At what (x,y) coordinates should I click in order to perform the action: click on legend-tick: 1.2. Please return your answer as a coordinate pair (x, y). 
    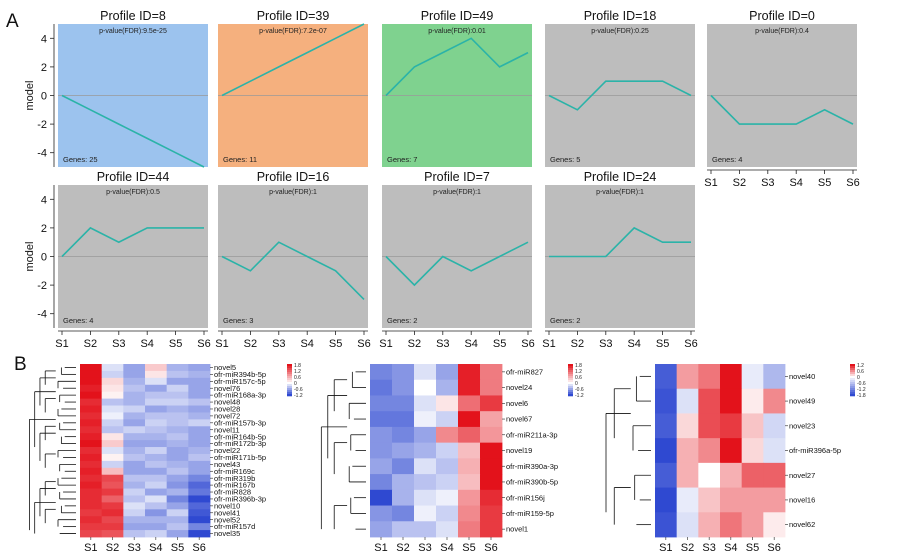
    Looking at the image, I should click on (578, 372).